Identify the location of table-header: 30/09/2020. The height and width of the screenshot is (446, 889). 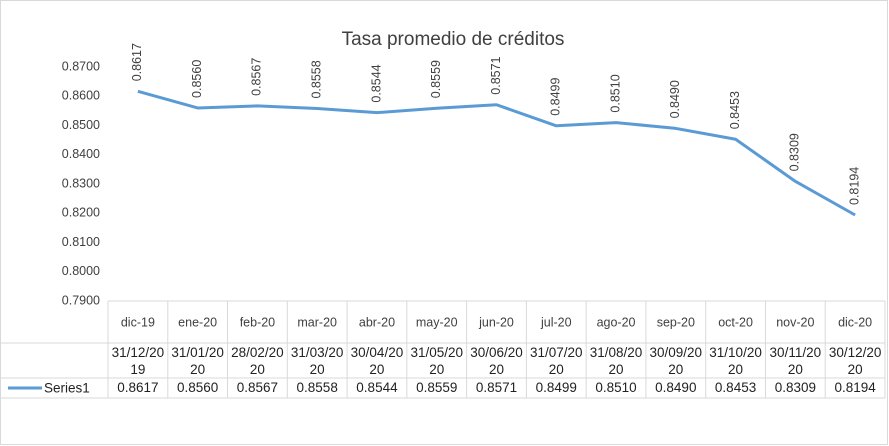
(676, 361).